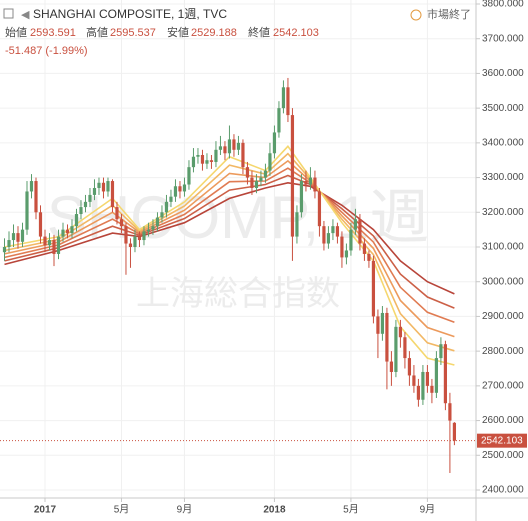 The image size is (528, 521). I want to click on ohlc-label: 終値, so click(259, 32).